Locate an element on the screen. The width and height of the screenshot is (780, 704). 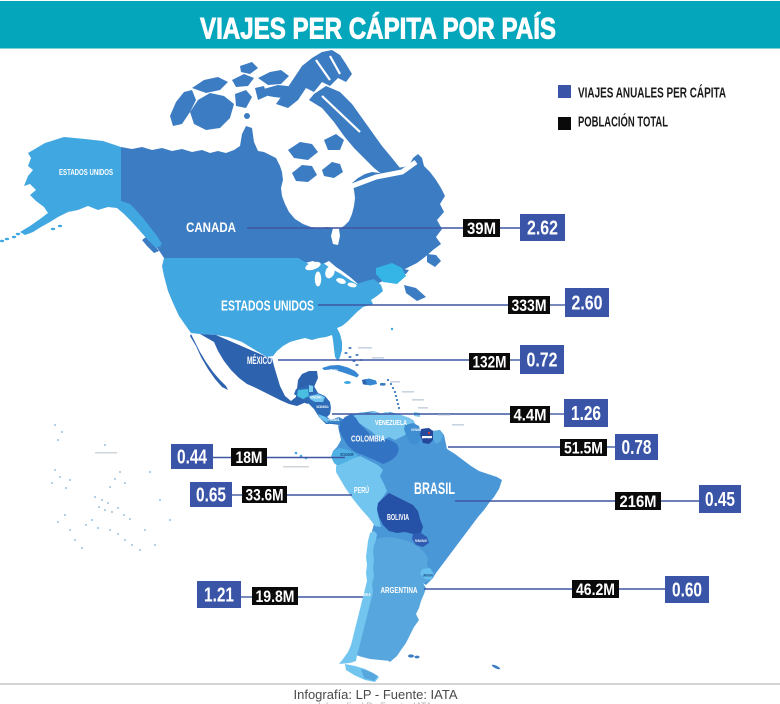
svg-text: 0.78 is located at coordinates (637, 447).